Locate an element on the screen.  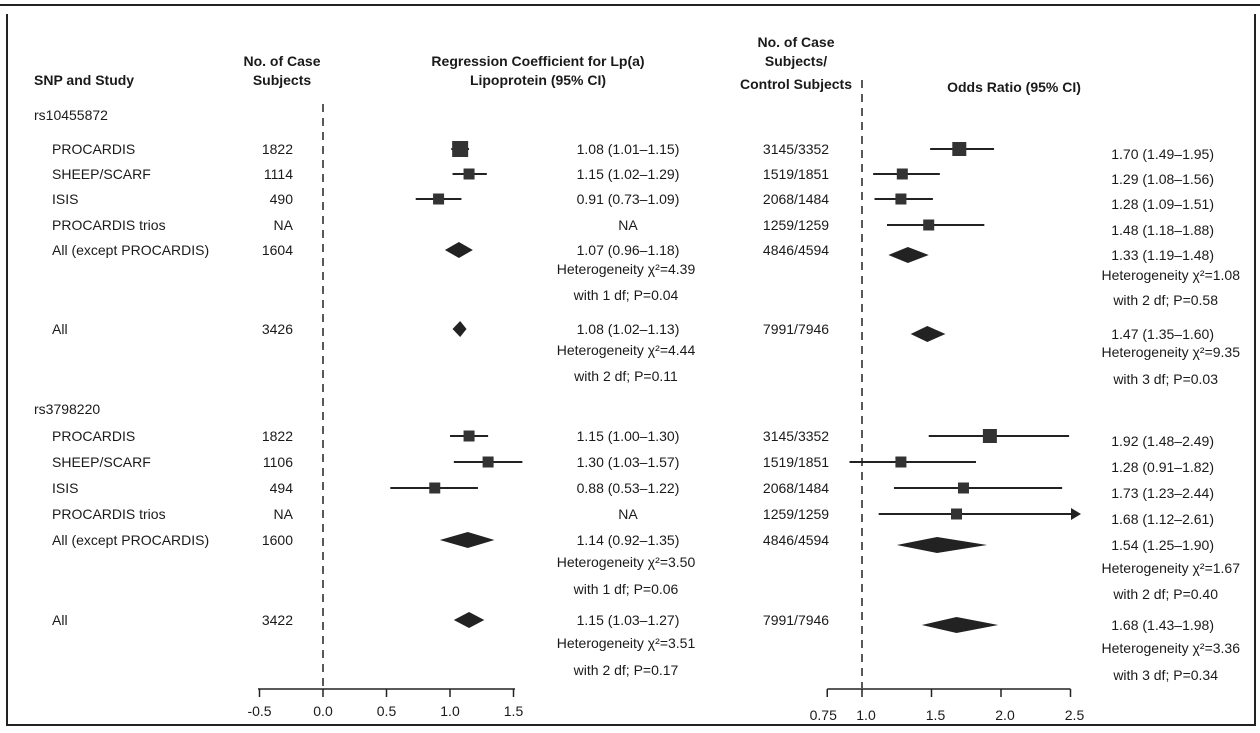
regression-heterogeneity: Heterogeneity χ²=3.50 is located at coordinates (626, 562).